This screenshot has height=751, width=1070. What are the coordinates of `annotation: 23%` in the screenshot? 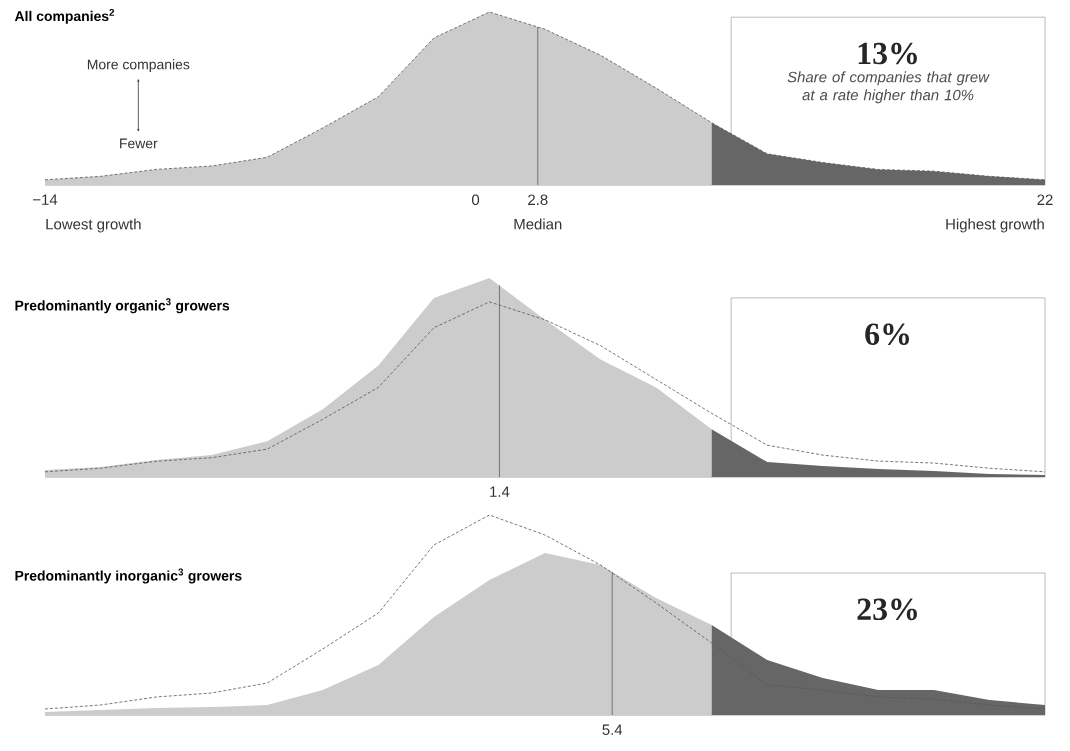 It's located at (887, 609).